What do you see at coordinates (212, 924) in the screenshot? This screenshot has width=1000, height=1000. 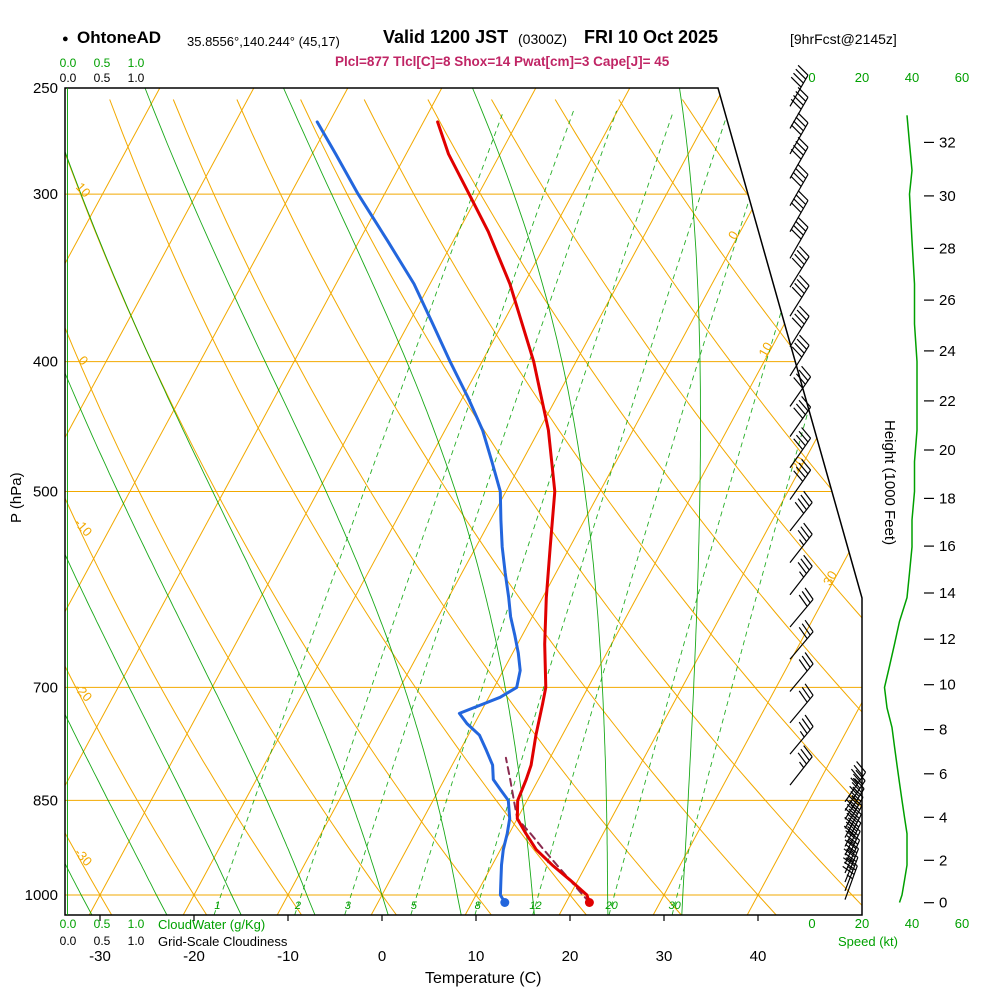 I see `cloudwater-scale-label: CloudWater (g/Kg)` at bounding box center [212, 924].